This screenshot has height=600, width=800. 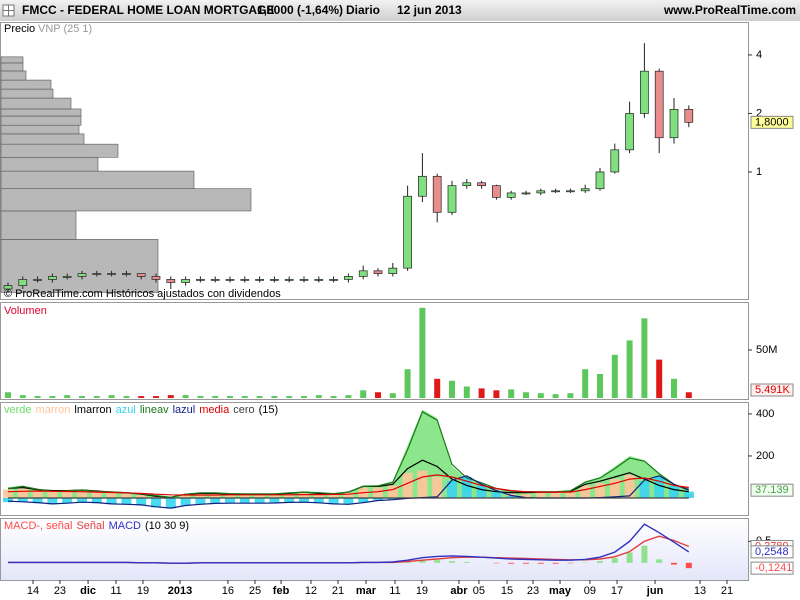 I want to click on legend-entry: marron, so click(x=53, y=410).